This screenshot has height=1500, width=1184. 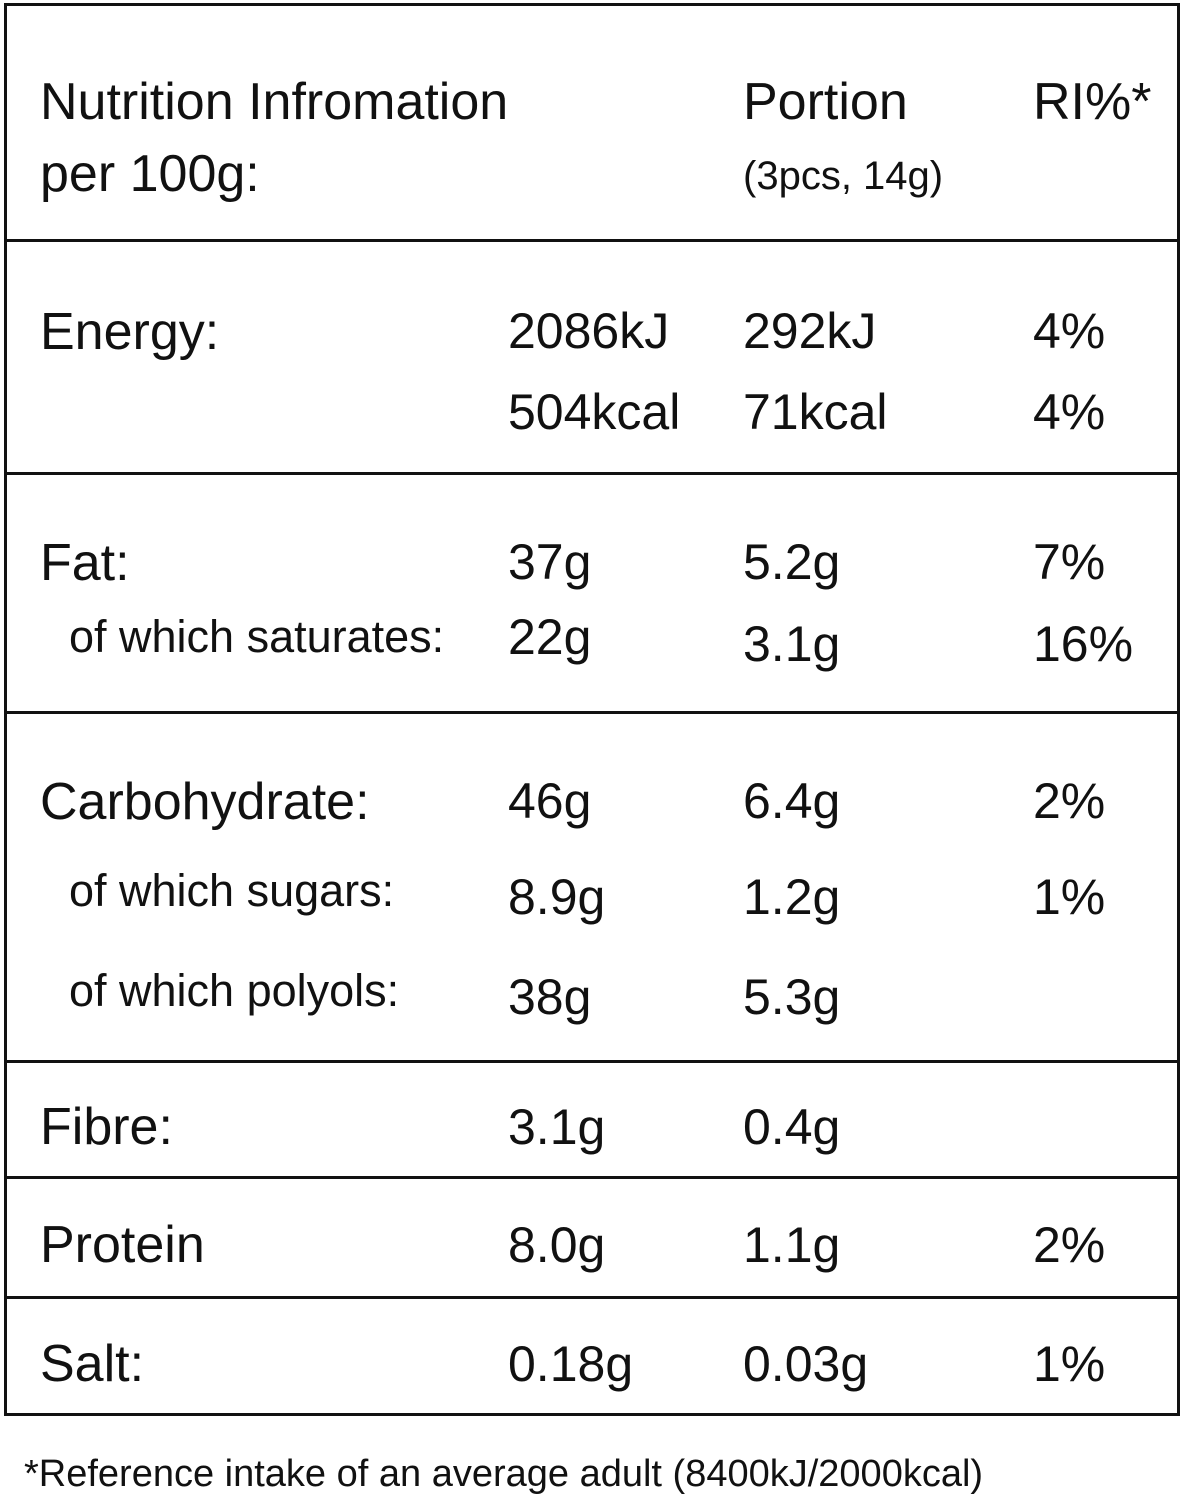 What do you see at coordinates (106, 1127) in the screenshot?
I see `fibre-label: Fibre:` at bounding box center [106, 1127].